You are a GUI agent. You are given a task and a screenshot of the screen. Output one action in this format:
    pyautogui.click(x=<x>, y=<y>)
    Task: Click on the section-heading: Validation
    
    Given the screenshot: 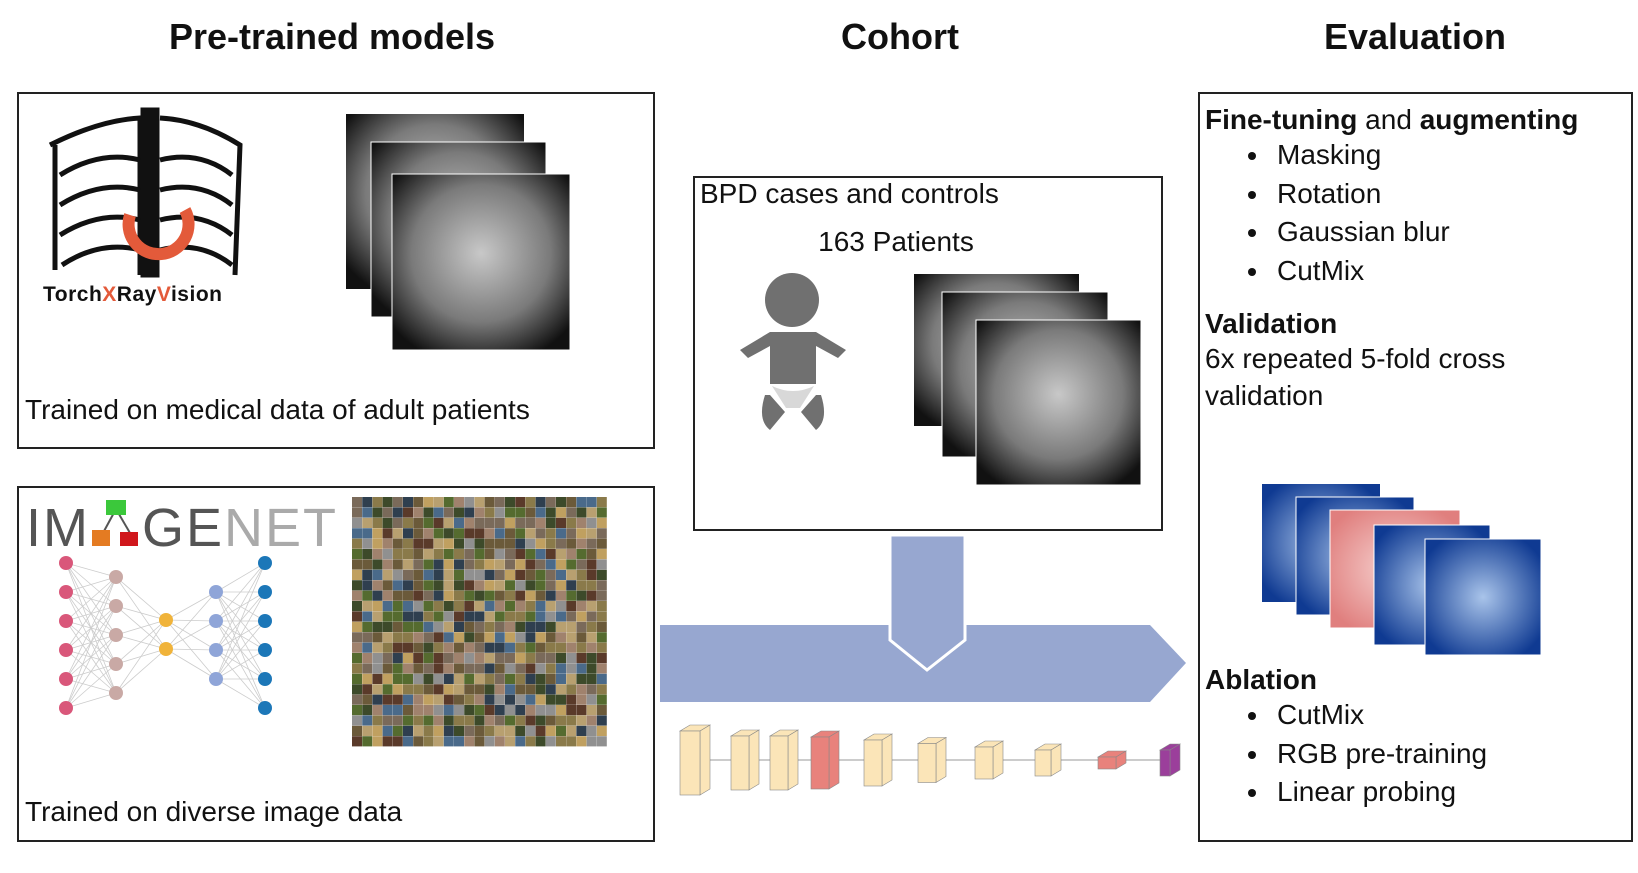 What is the action you would take?
    pyautogui.click(x=1271, y=323)
    